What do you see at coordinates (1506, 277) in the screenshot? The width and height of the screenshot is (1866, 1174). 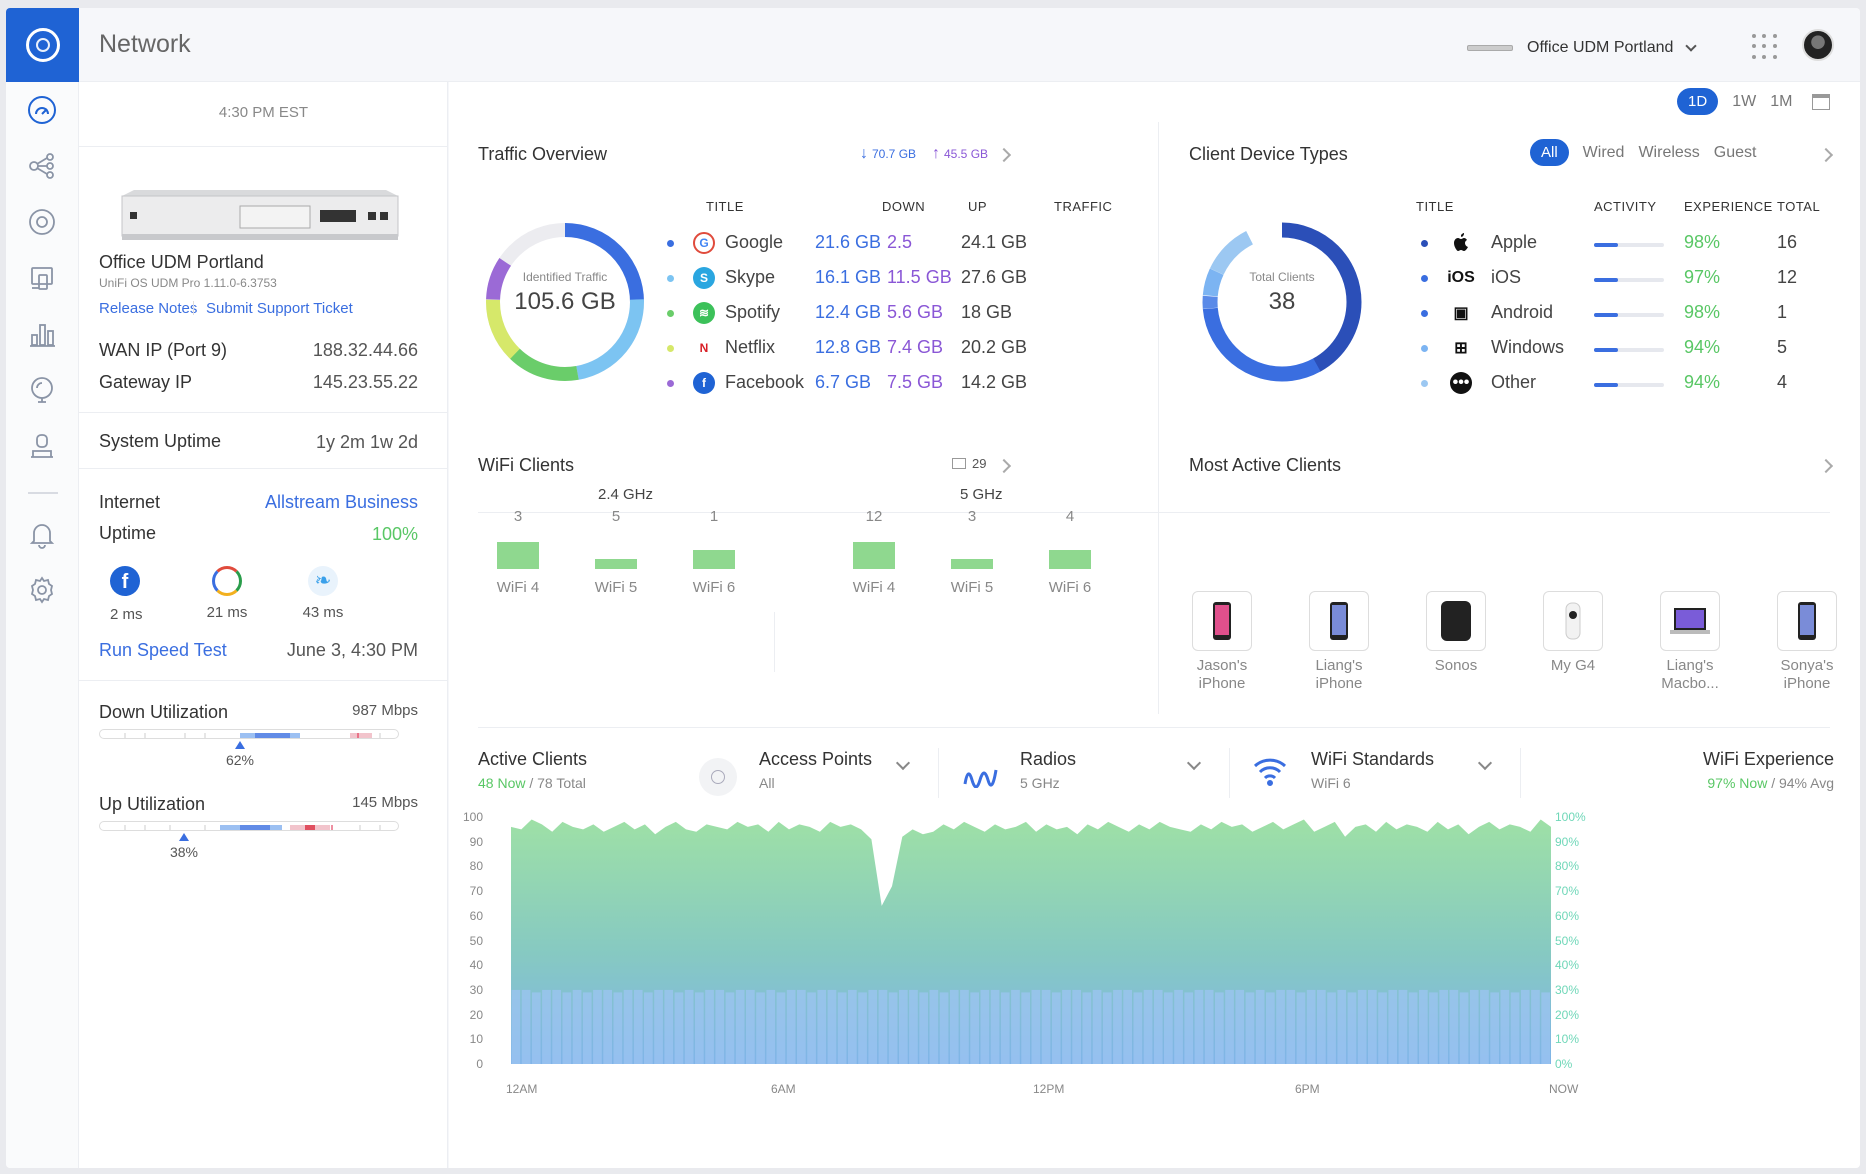 I see `os-name: iOS` at bounding box center [1506, 277].